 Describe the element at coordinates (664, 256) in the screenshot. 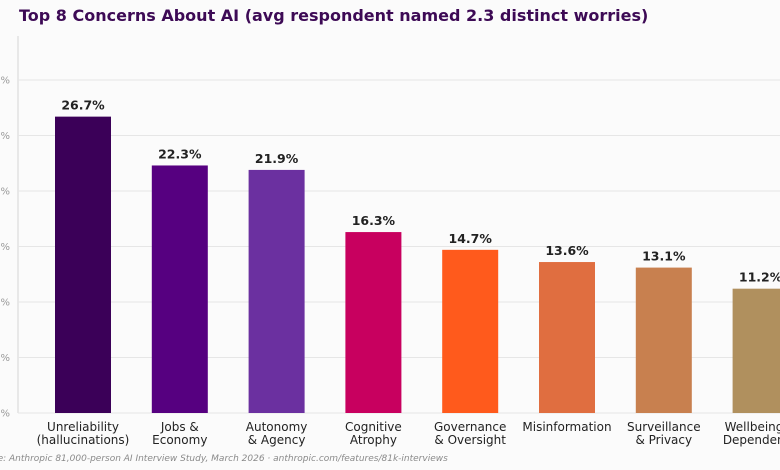

I see `data-label: 13.1%` at that location.